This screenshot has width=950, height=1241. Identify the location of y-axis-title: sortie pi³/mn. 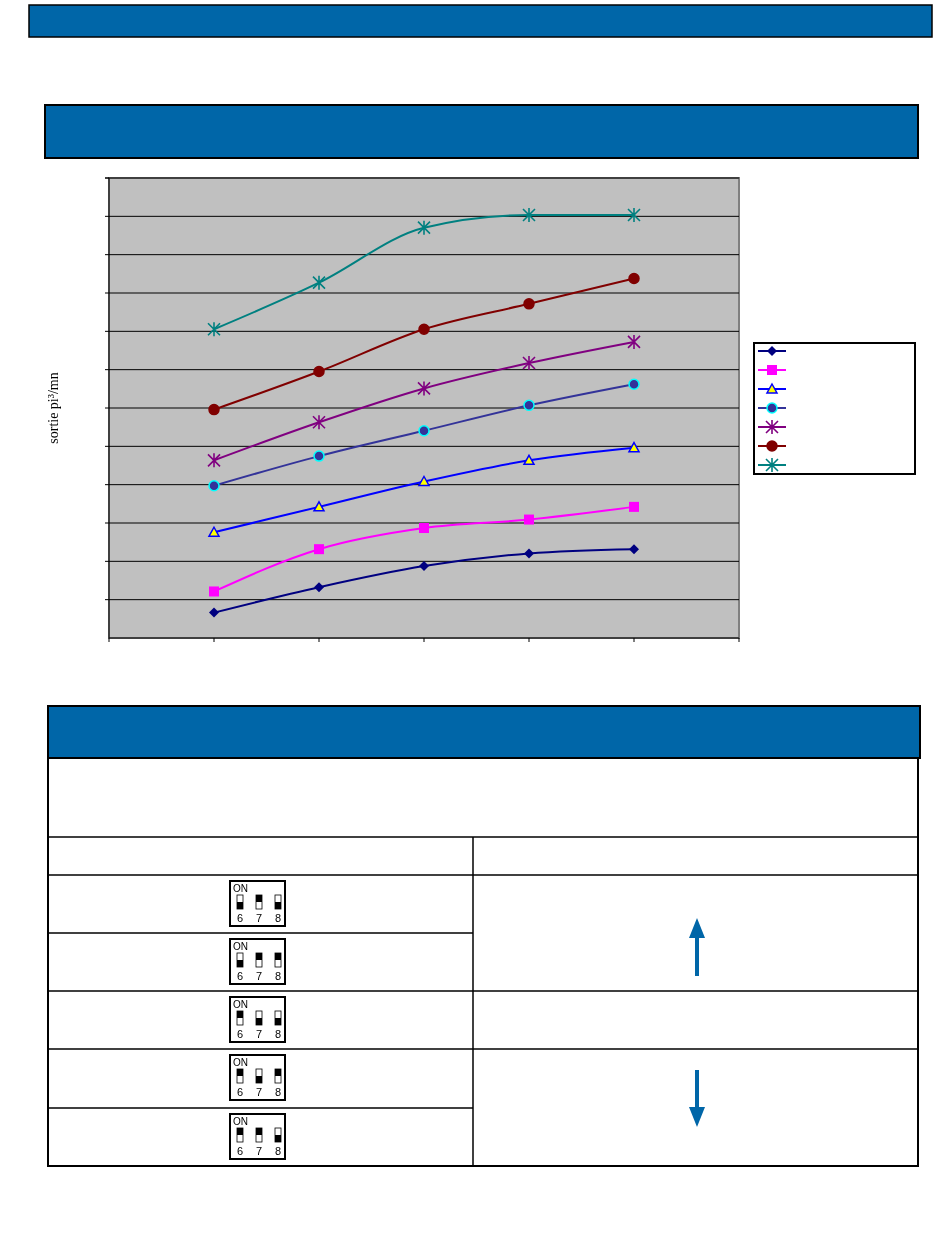
(53, 408).